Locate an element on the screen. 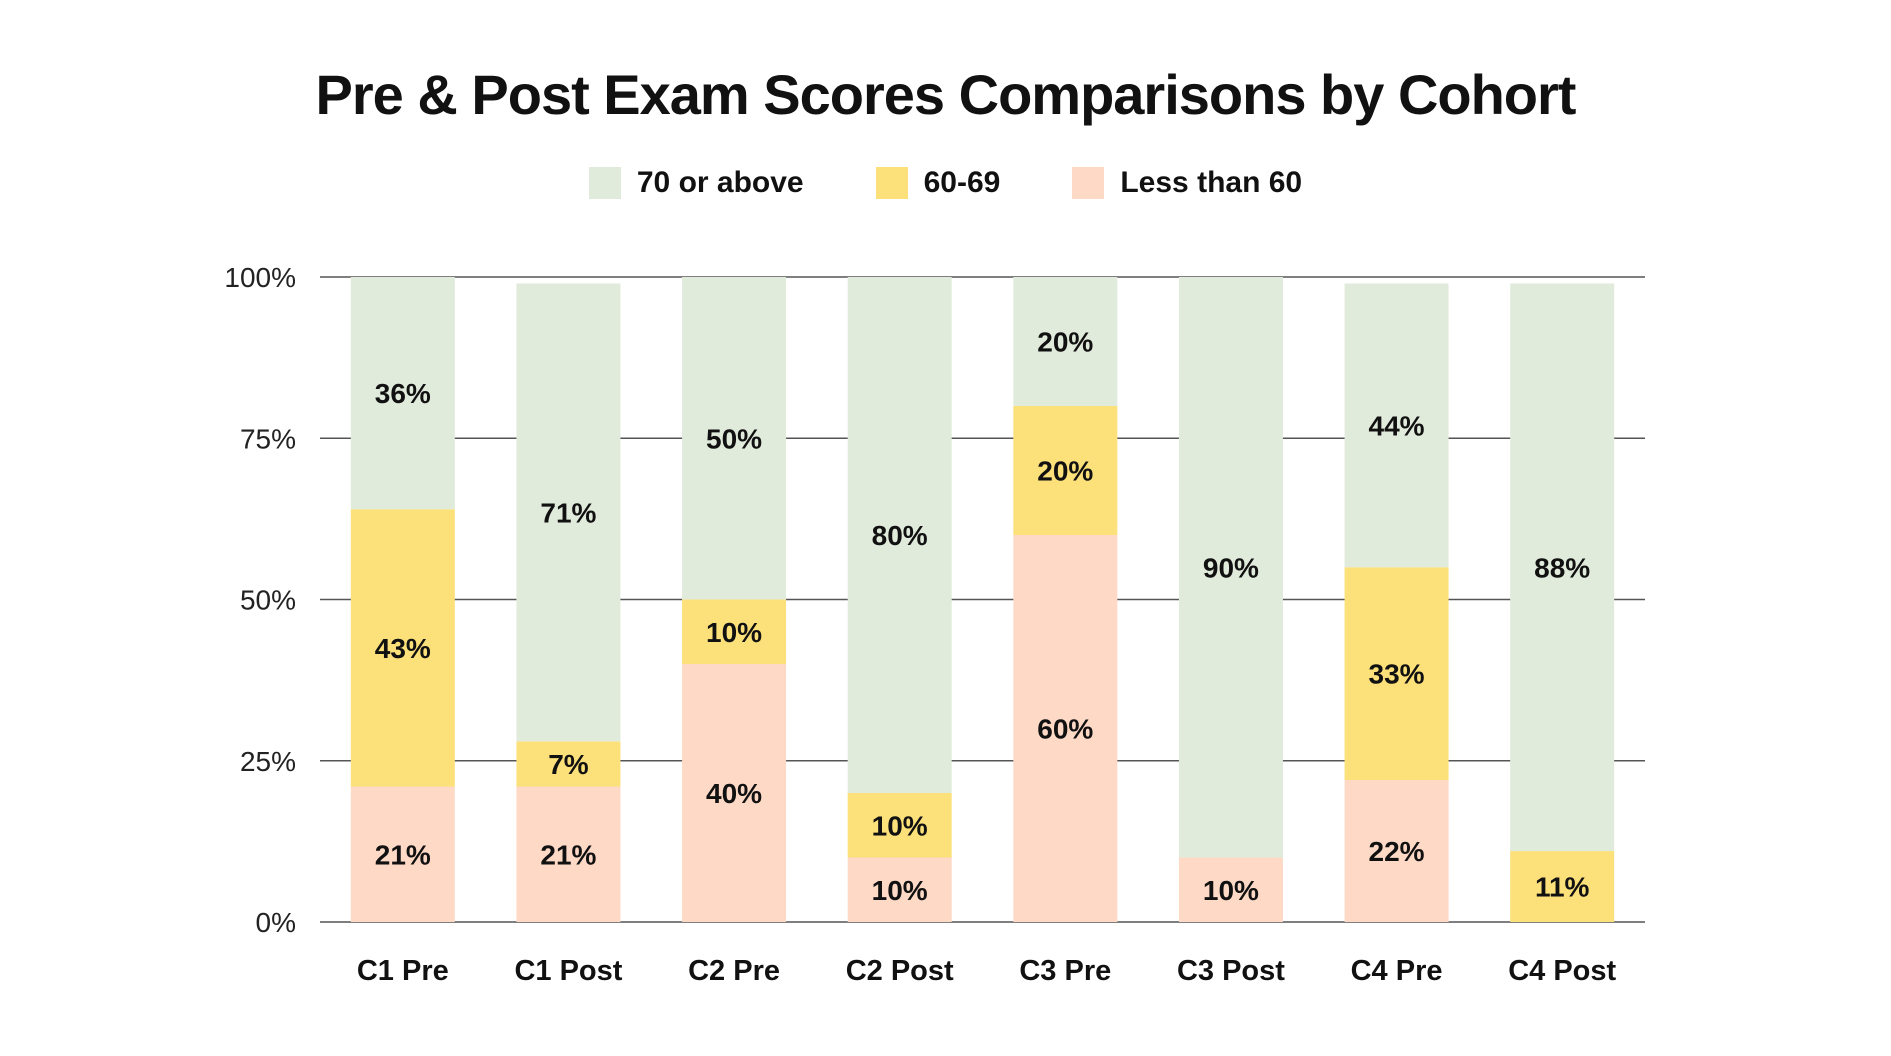  data-label: 88% is located at coordinates (1562, 567).